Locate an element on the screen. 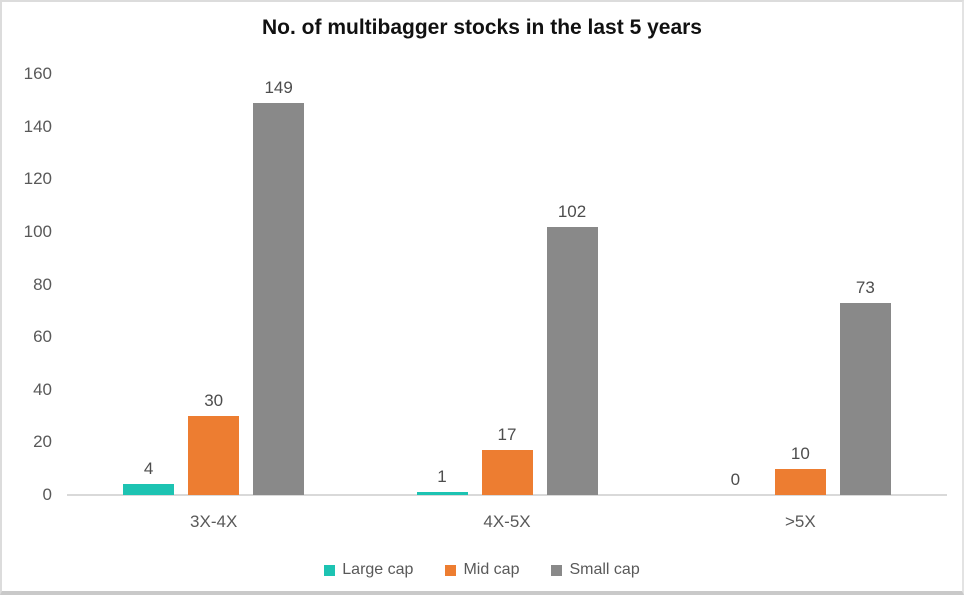 The width and height of the screenshot is (966, 595). y-axis-tick-label: 60 is located at coordinates (42, 337).